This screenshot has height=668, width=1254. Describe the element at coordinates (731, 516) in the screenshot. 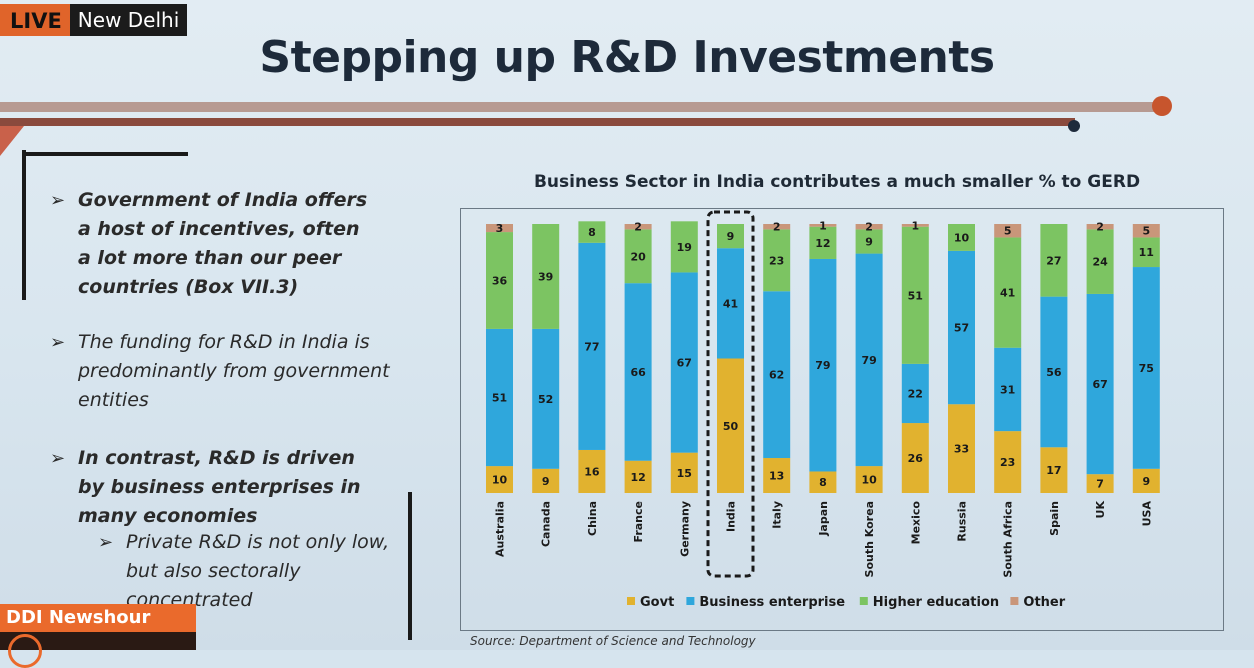

I see `category-label: India` at that location.